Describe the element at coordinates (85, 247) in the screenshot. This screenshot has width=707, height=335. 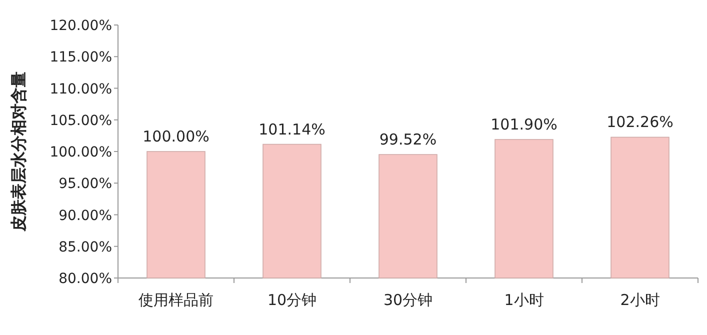
I see `y-tick-label: 85.00%` at that location.